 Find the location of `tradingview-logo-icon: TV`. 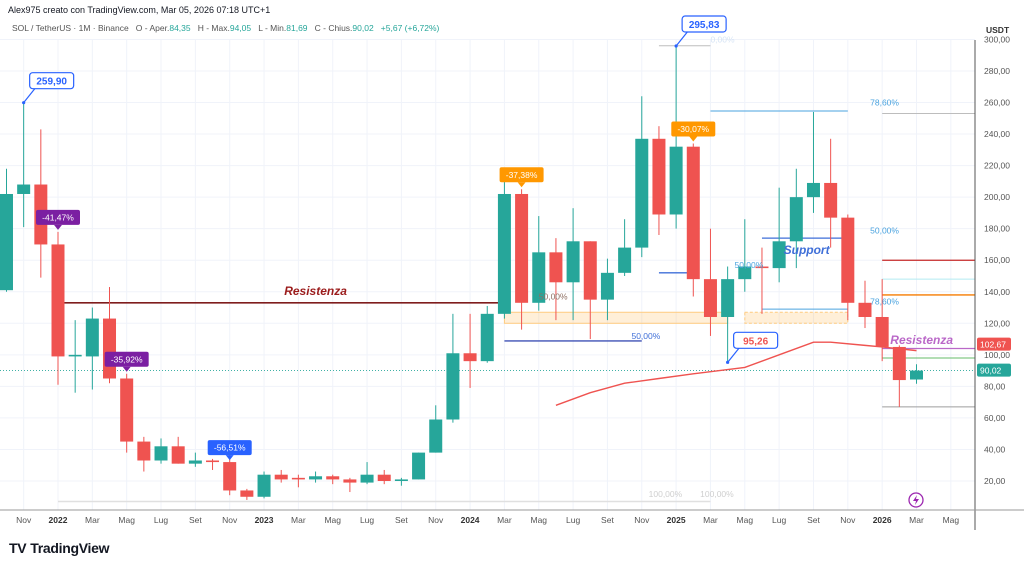

tradingview-logo-icon: TV is located at coordinates (18, 548).